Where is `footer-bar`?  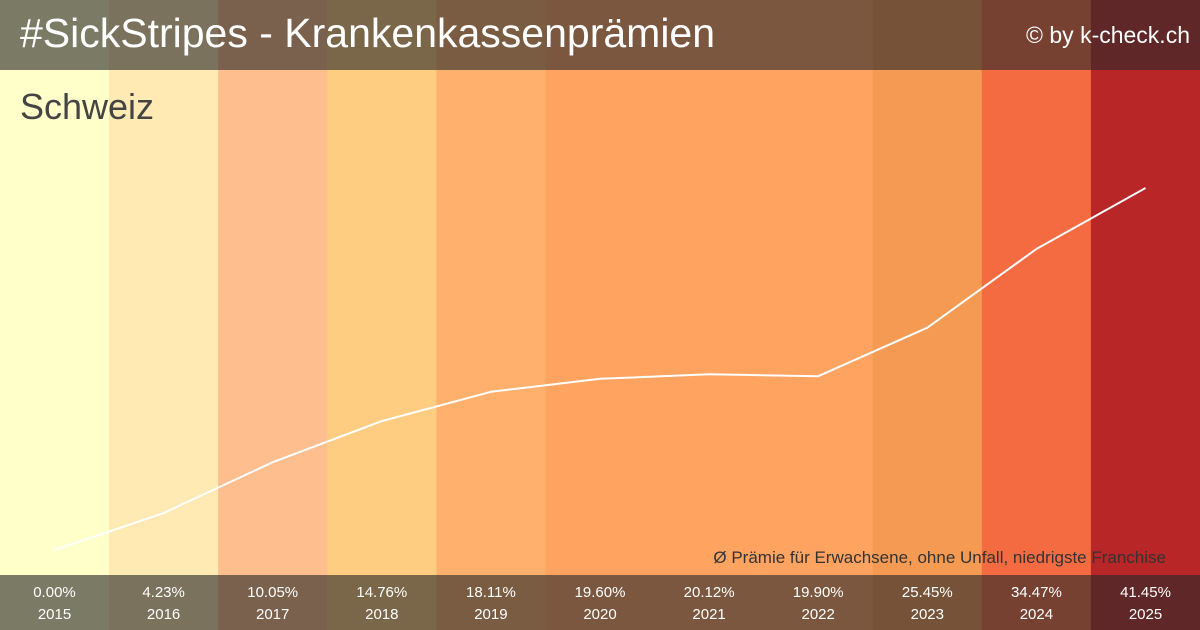
footer-bar is located at coordinates (600, 602).